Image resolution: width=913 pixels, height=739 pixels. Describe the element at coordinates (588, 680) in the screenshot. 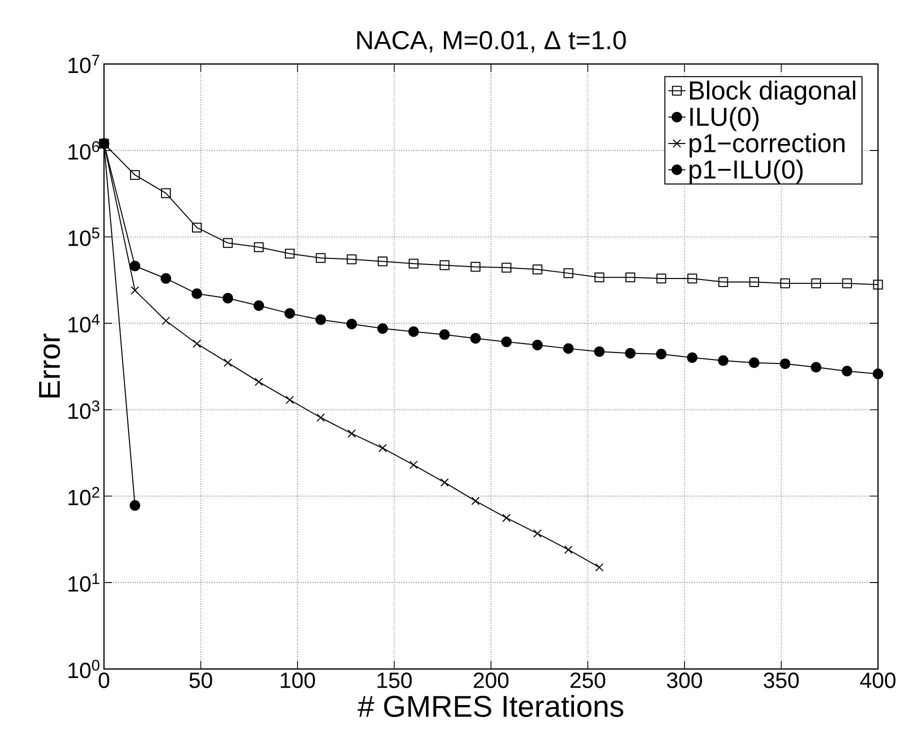

I see `x-tick-label: 250` at that location.